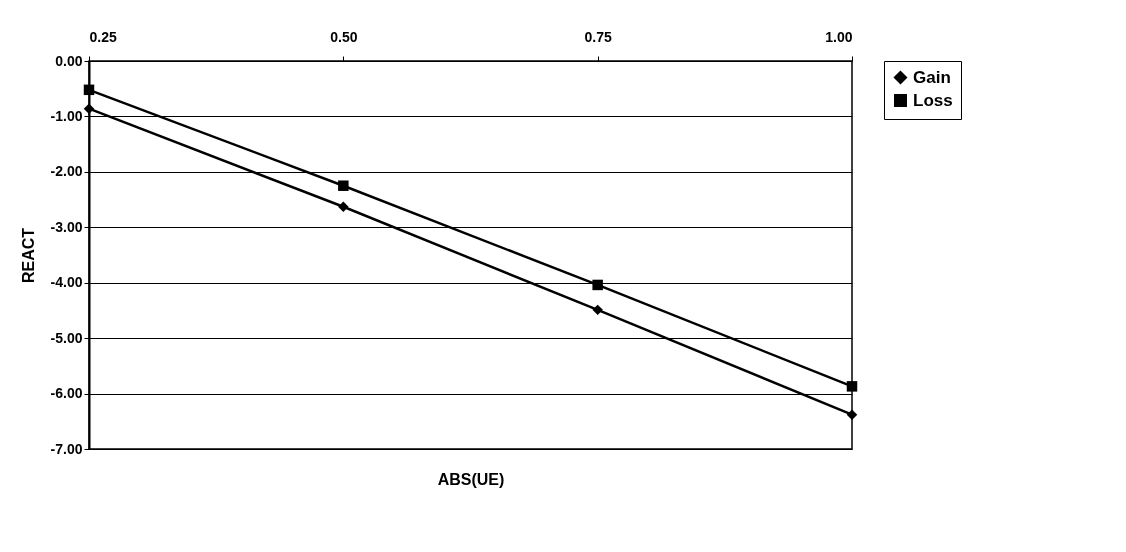  What do you see at coordinates (103, 36) in the screenshot?
I see `x-tick-label: 0.25` at bounding box center [103, 36].